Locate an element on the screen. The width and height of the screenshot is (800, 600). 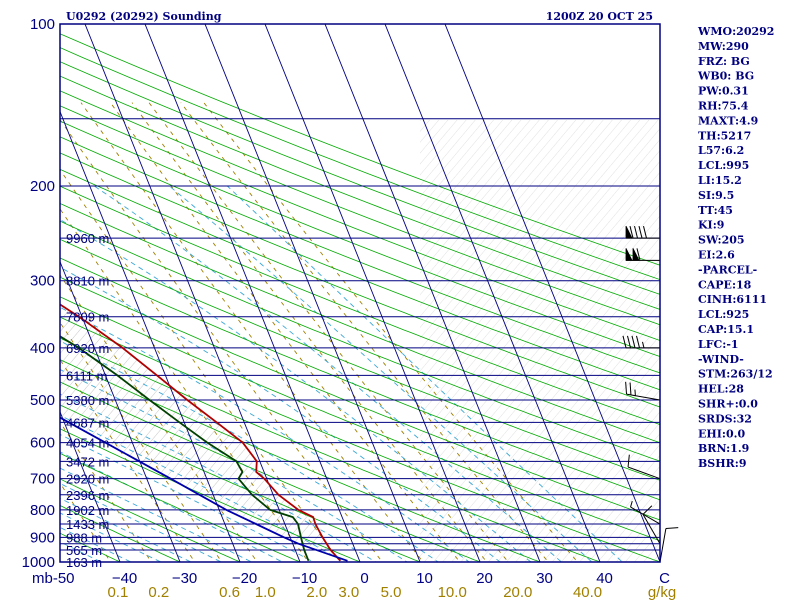
parcel-line is located at coordinates (204, 489).